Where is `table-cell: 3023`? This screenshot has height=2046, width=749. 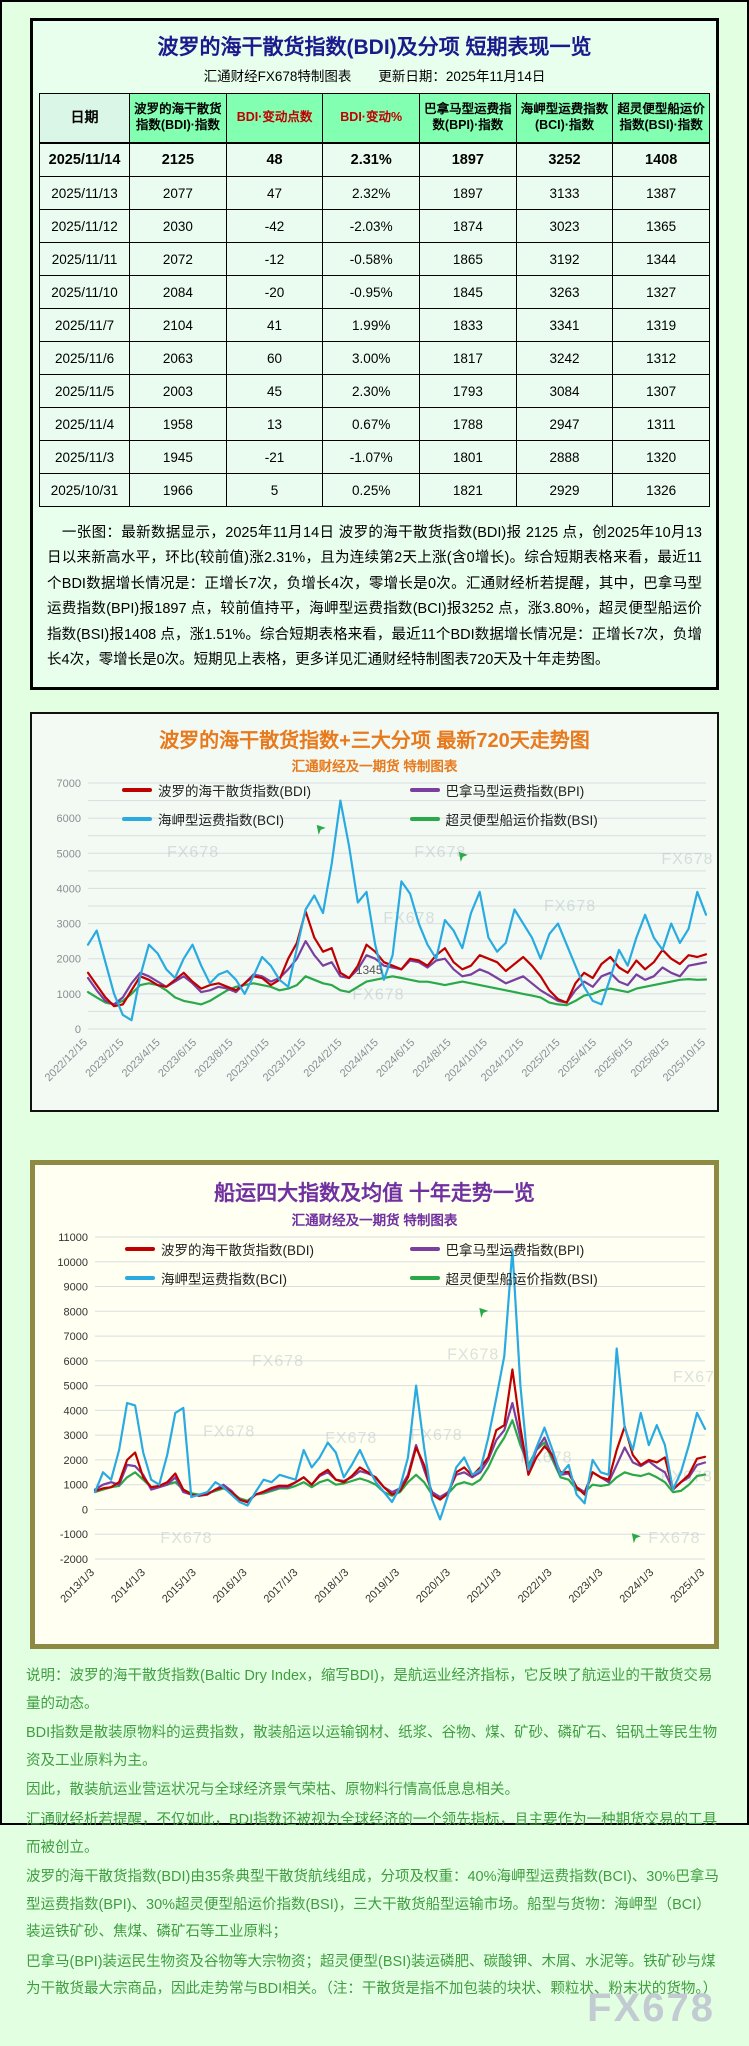 table-cell: 3023 is located at coordinates (564, 226).